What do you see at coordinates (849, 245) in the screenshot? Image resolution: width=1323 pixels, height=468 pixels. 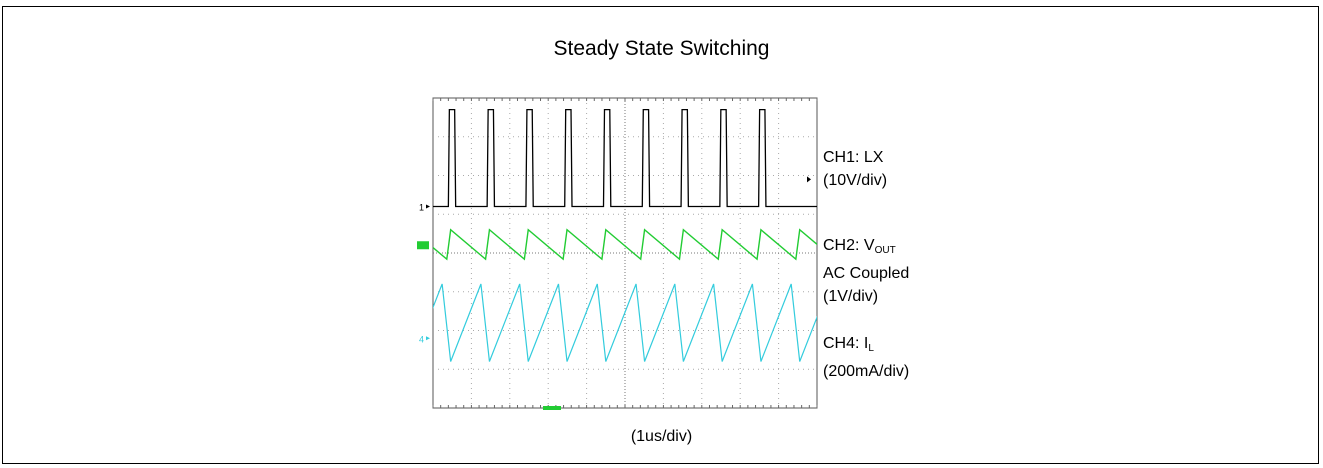 I see `ch2-label-prefix: CH2: V` at bounding box center [849, 245].